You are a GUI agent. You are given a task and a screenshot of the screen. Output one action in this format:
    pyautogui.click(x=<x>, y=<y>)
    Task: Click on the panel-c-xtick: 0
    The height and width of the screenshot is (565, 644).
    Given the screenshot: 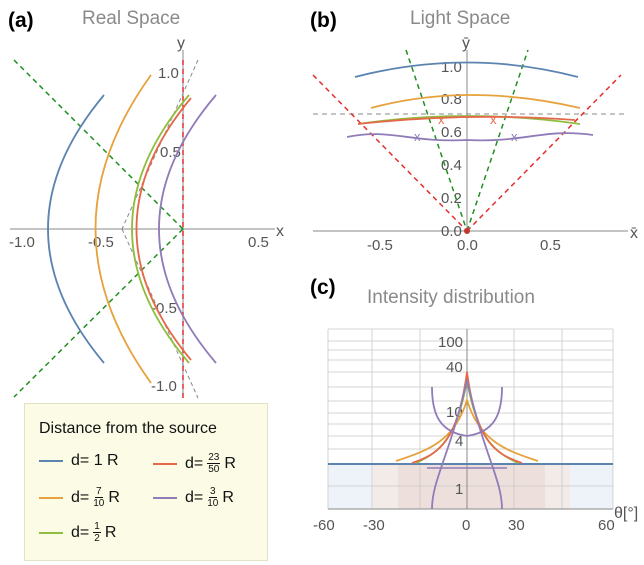 What is the action you would take?
    pyautogui.click(x=466, y=525)
    